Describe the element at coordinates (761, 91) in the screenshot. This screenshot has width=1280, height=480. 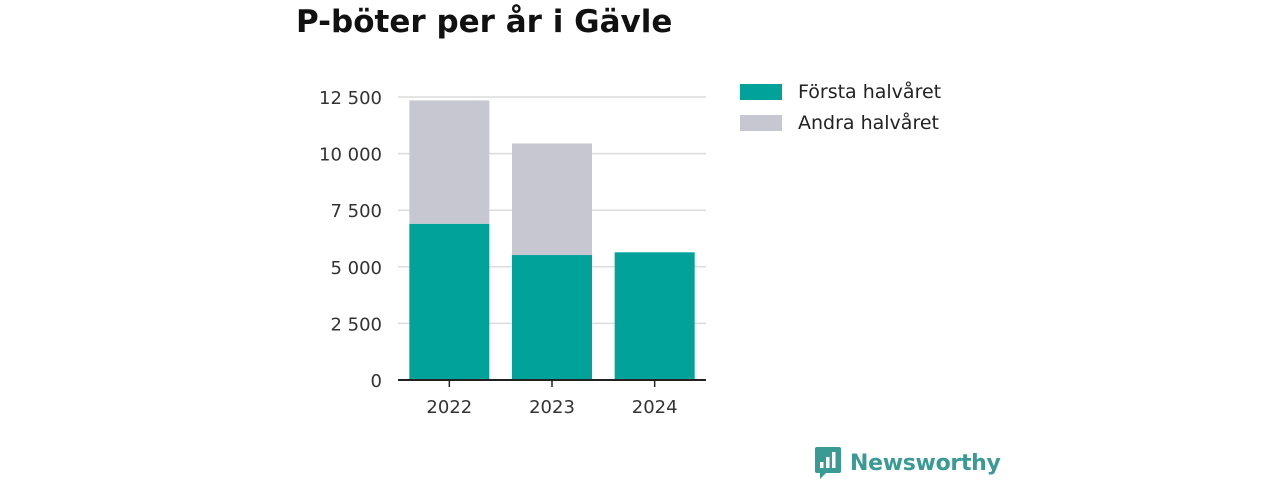
I see `legend-swatch-first-half` at that location.